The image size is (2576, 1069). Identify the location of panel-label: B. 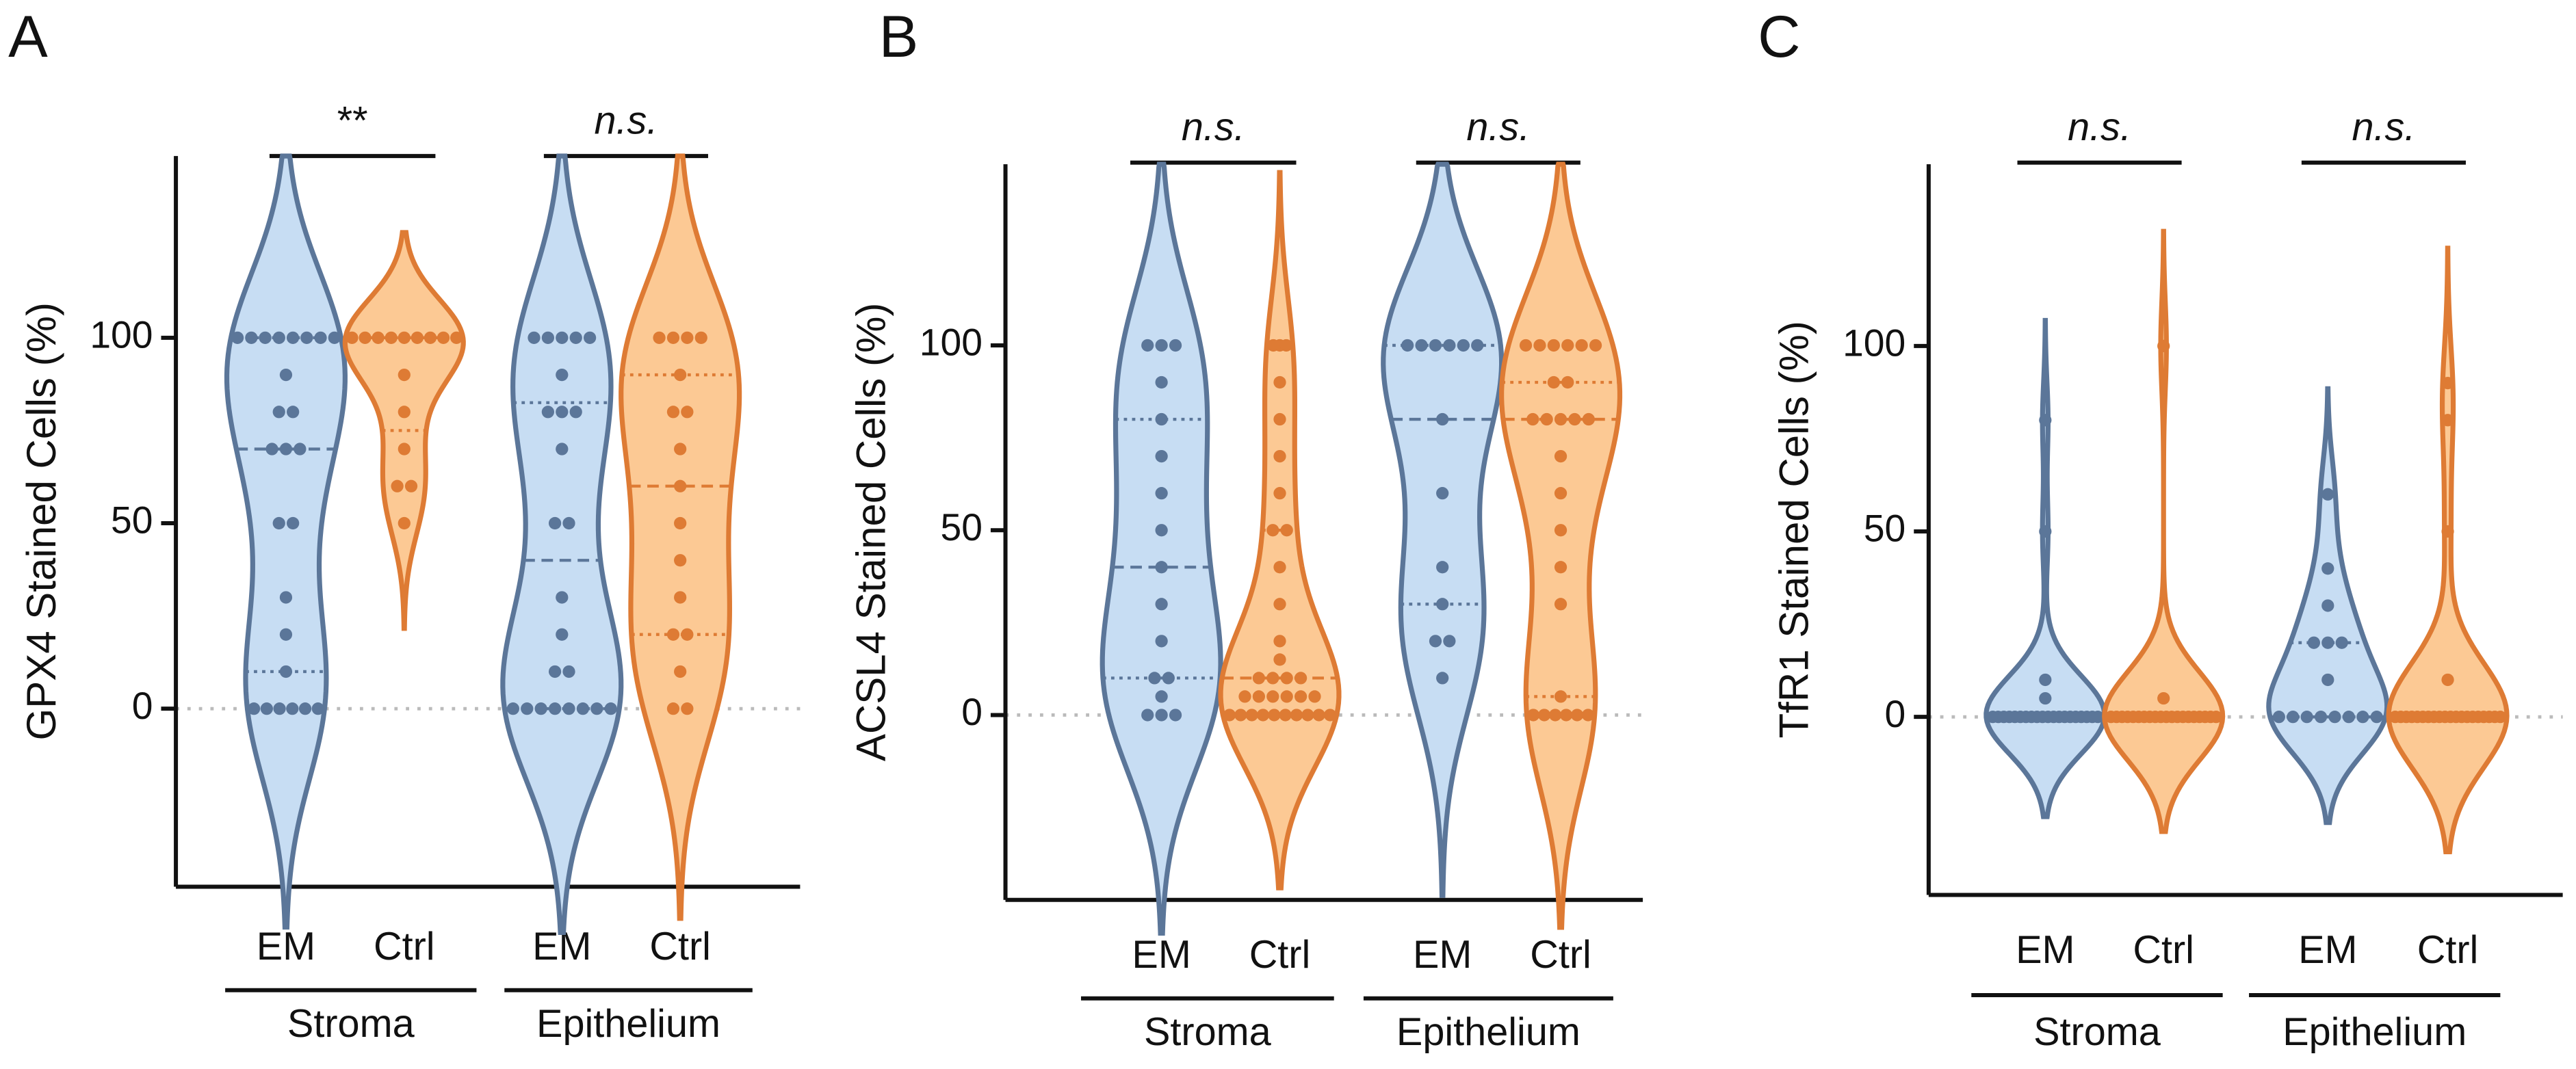
(899, 37).